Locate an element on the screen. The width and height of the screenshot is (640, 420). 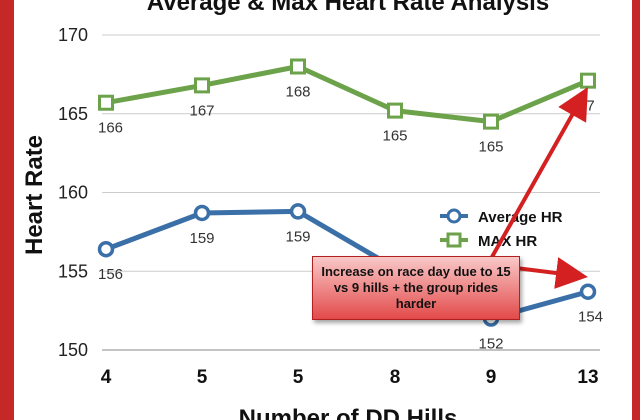
x-tick-label: 8 is located at coordinates (395, 377).